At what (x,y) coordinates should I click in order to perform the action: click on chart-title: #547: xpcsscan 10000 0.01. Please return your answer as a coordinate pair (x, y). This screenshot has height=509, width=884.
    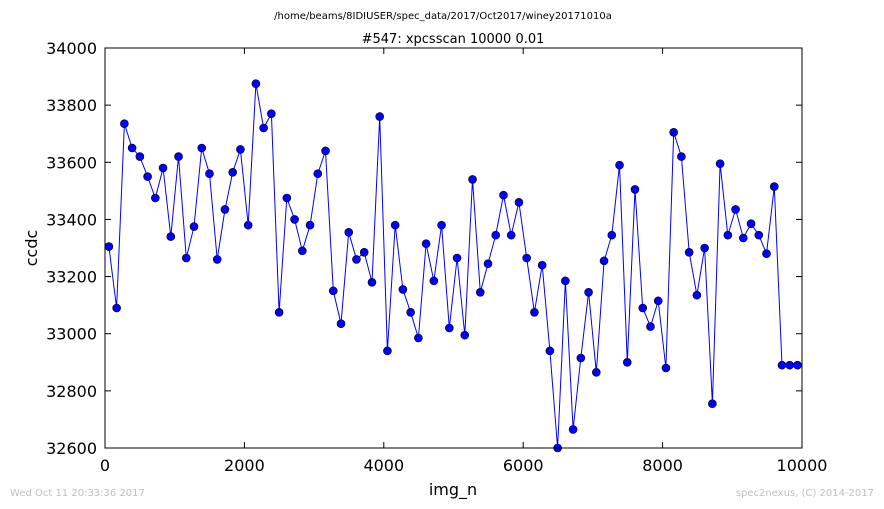
    Looking at the image, I should click on (453, 39).